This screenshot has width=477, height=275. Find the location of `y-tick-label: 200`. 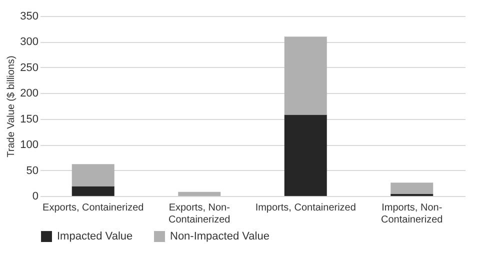

y-tick-label: 200 is located at coordinates (29, 94).